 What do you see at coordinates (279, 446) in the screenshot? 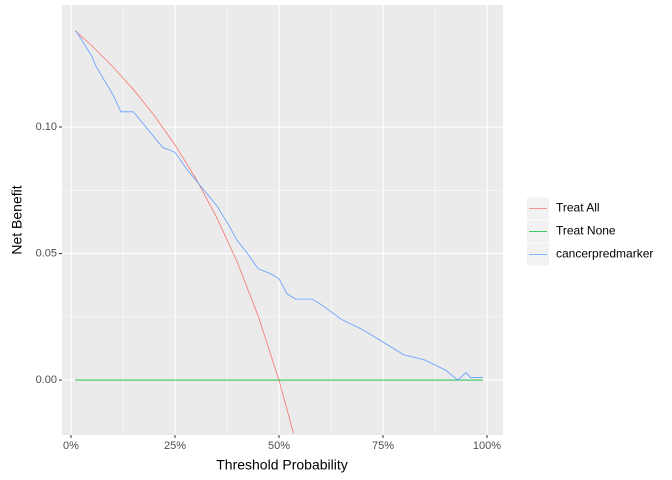
I see `x-tick-label: 50%` at bounding box center [279, 446].